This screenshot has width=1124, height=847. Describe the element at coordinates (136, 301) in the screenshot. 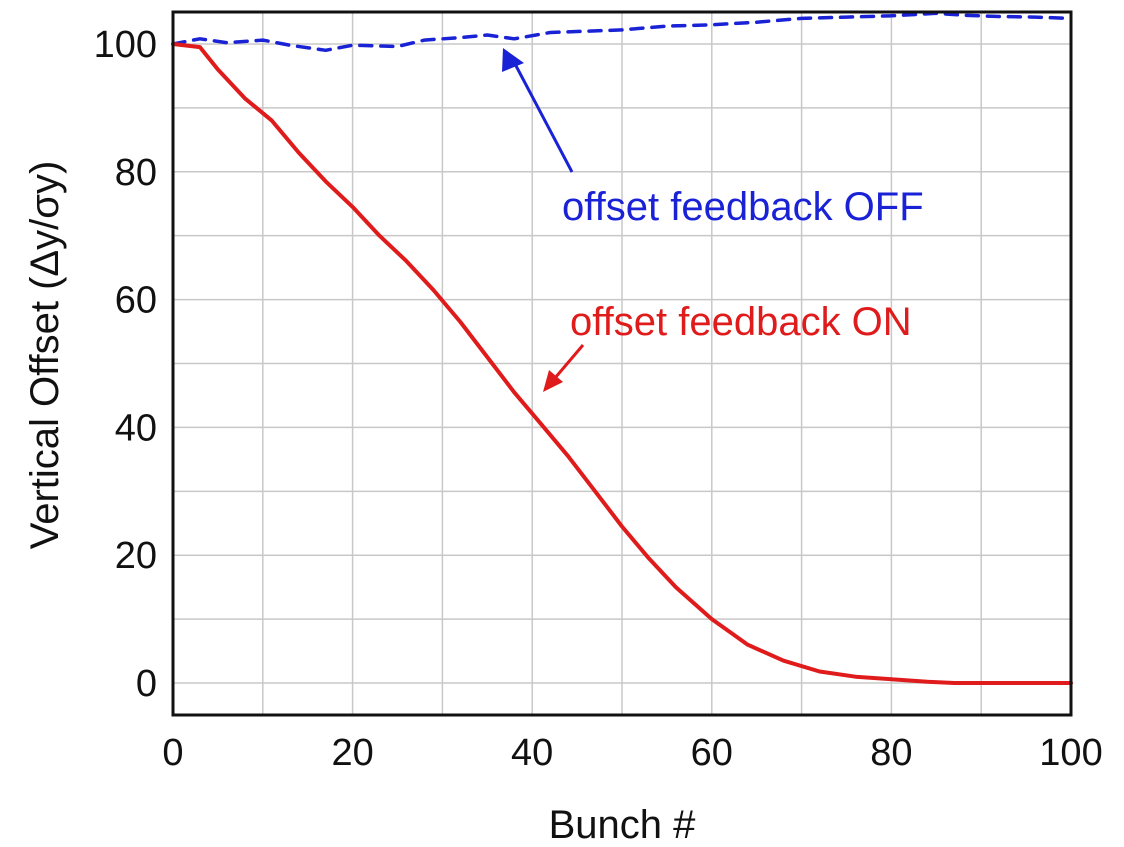

I see `y-tick-label: 60` at that location.